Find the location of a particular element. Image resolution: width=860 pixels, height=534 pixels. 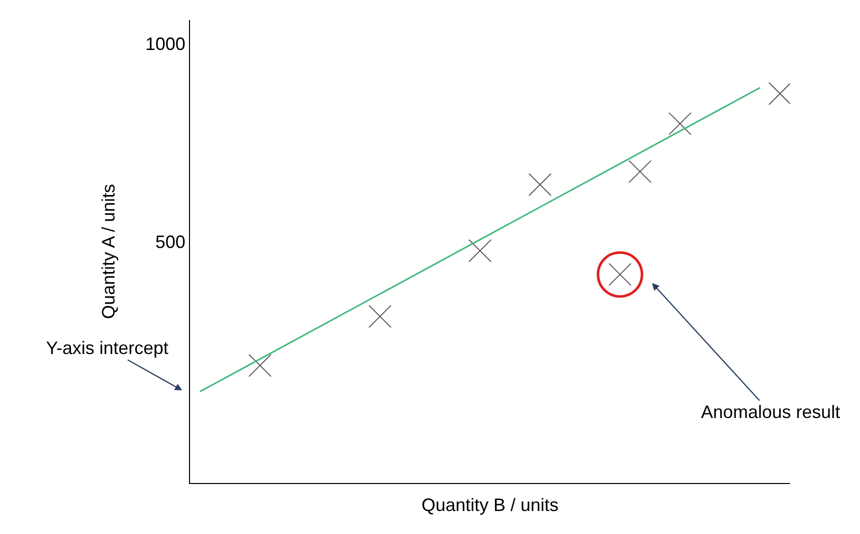

y-tick-label: 500 is located at coordinates (170, 242).